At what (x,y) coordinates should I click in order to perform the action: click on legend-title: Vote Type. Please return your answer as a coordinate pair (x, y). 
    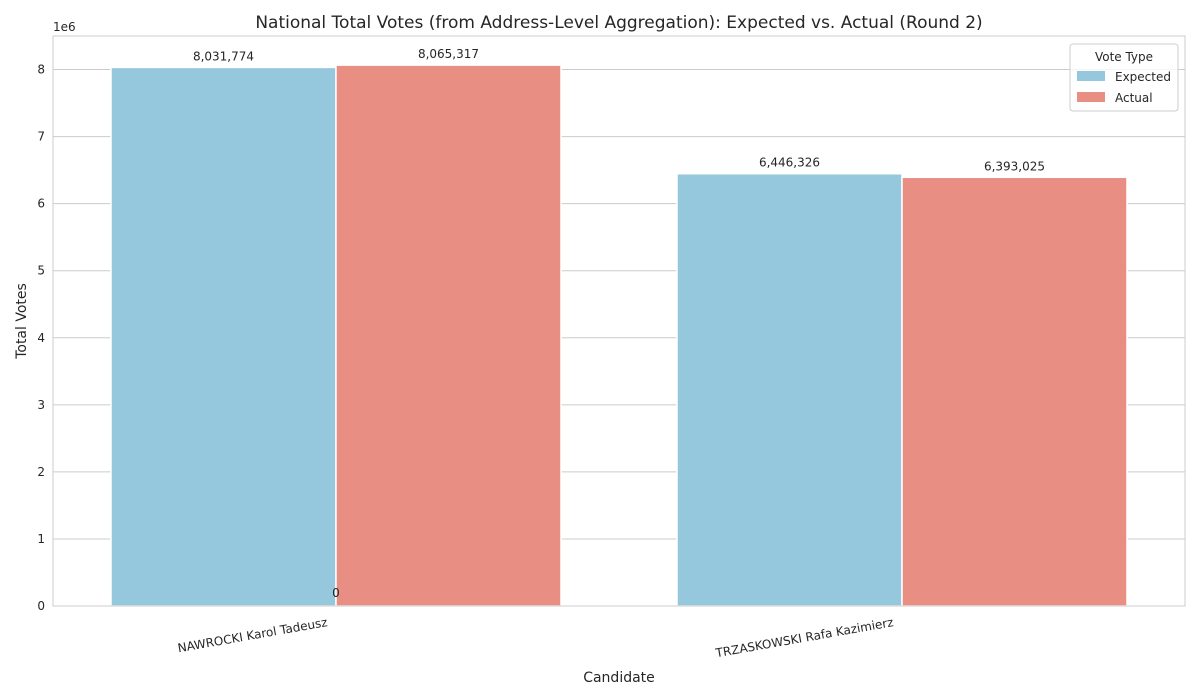
    Looking at the image, I should click on (1124, 57).